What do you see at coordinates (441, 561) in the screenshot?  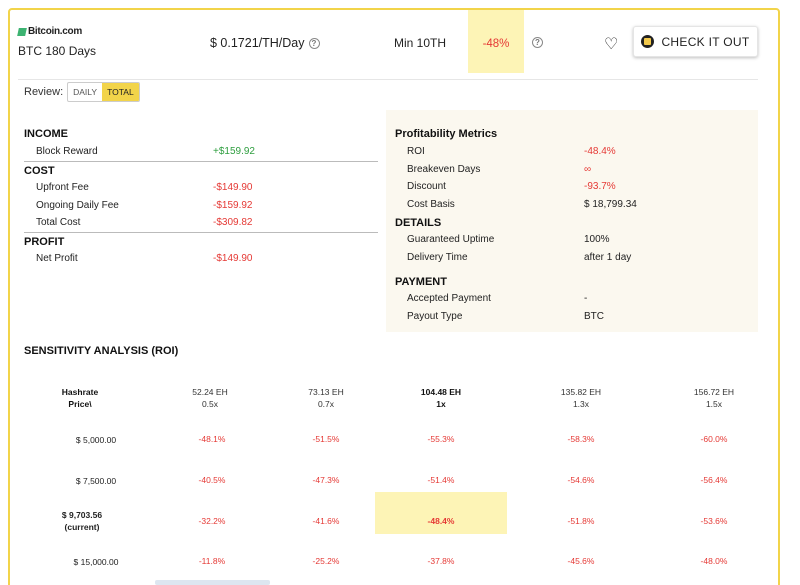 I see `roi-cell: -37.8%` at bounding box center [441, 561].